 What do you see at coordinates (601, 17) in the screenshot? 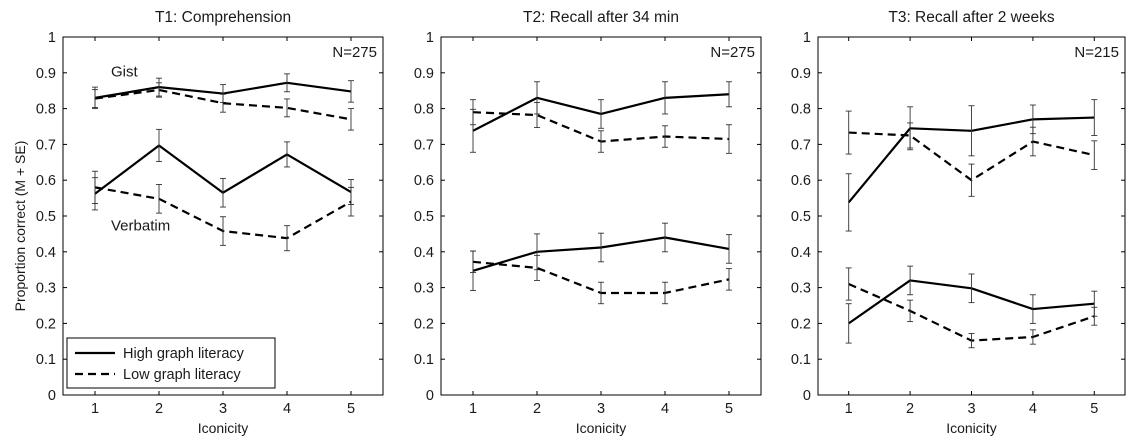
I see `panel-title: T2: Recall after 34 min` at bounding box center [601, 17].